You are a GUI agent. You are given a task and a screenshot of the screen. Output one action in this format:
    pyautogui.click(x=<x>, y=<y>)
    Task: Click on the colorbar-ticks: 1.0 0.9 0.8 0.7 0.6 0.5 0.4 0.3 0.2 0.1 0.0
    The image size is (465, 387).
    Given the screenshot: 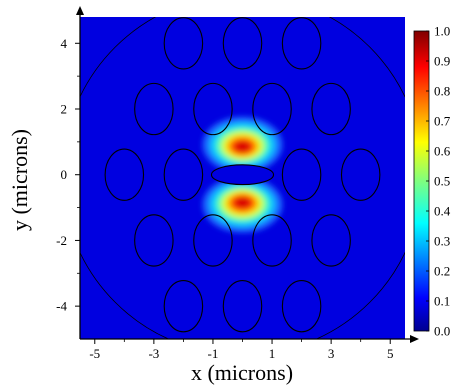 What is the action you would take?
    pyautogui.click(x=438, y=181)
    